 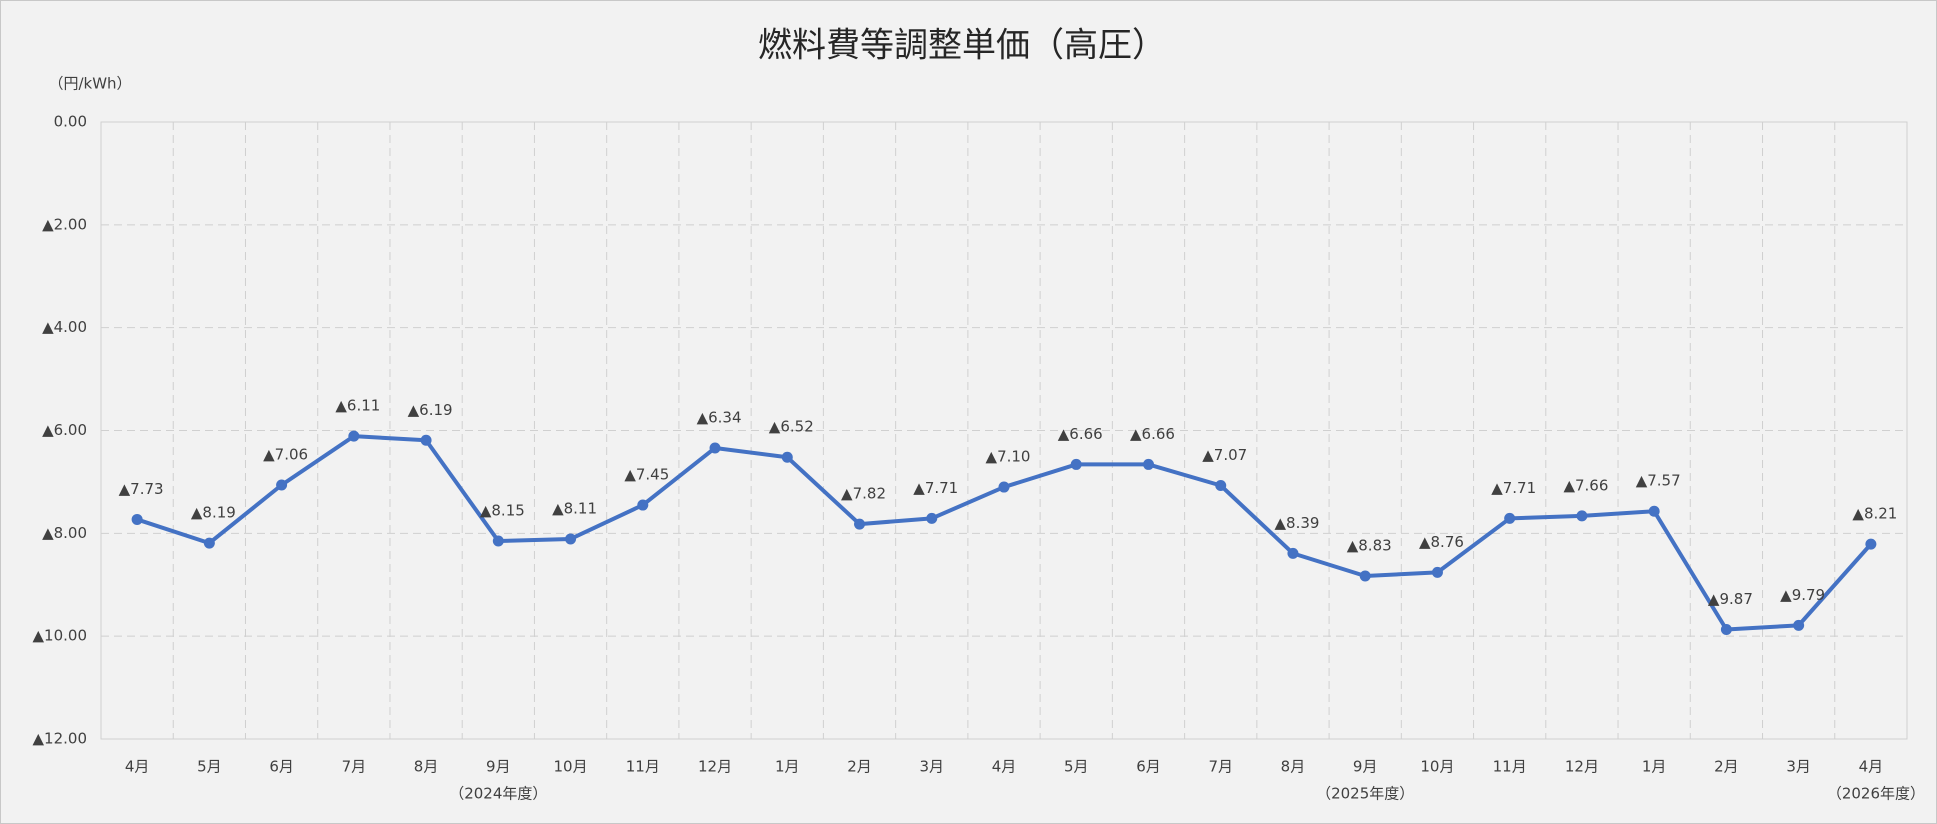 I want to click on year-label: （2026年度）, so click(x=1876, y=794).